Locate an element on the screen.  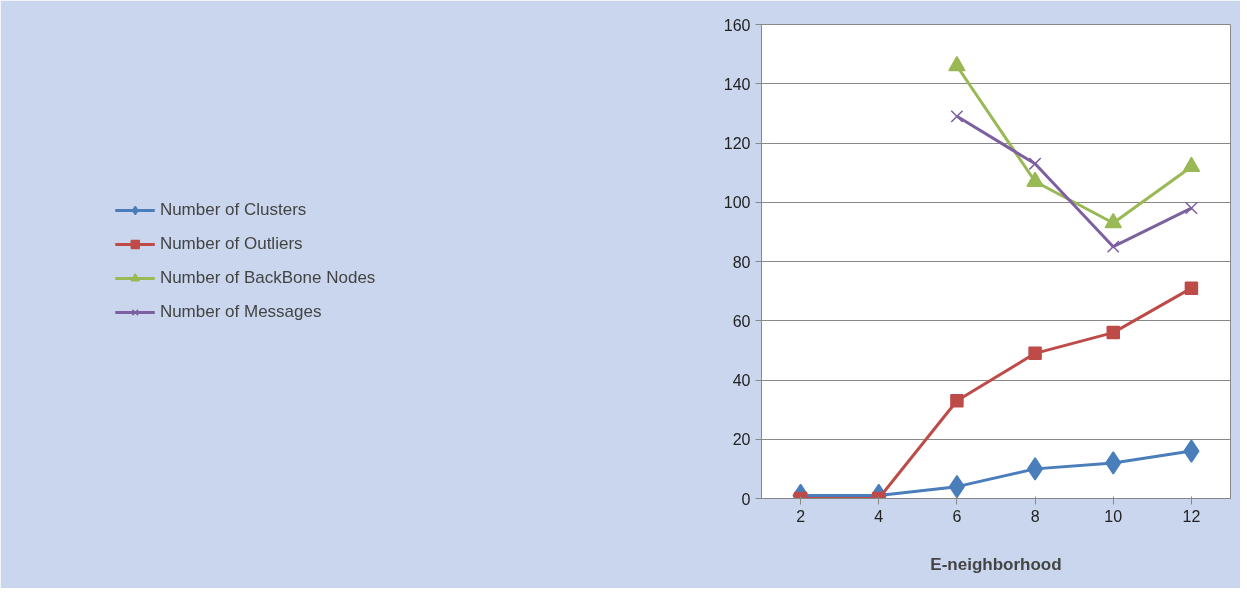
x-tick-label: 10 is located at coordinates (1113, 516).